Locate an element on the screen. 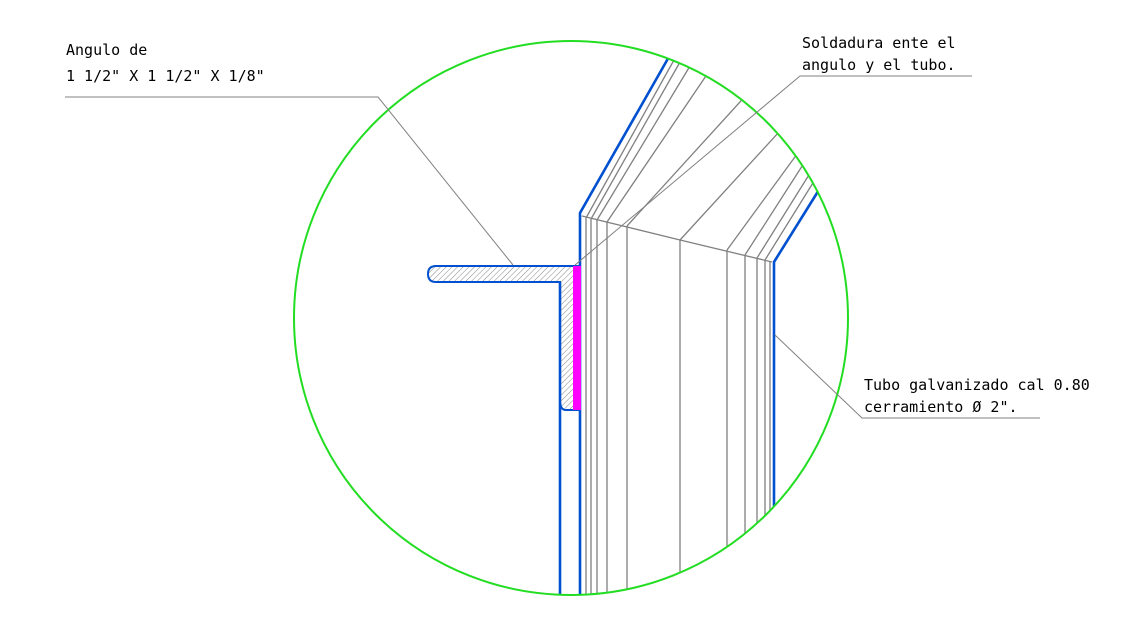 The height and width of the screenshot is (617, 1134). label: Tubo galvanizado cal 0.80 is located at coordinates (977, 385).